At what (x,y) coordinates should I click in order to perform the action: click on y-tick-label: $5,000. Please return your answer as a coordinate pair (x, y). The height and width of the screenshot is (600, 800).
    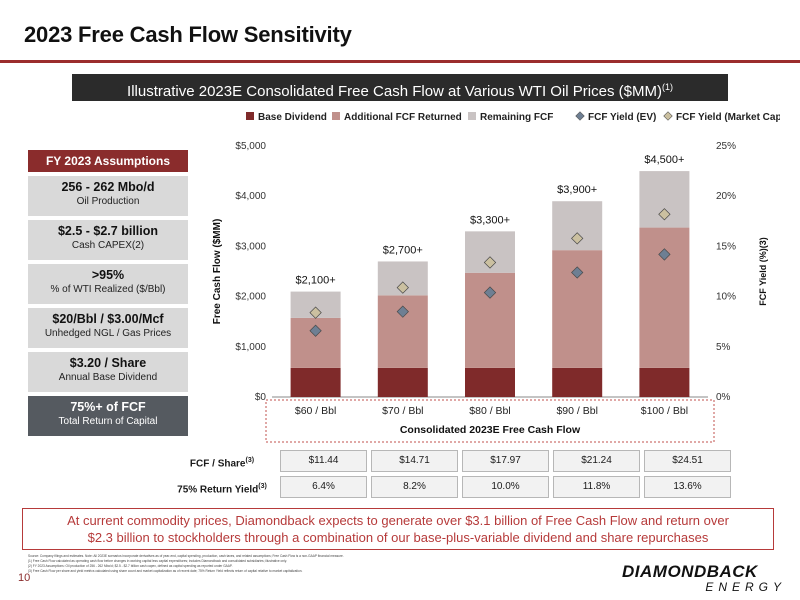
    Looking at the image, I should click on (250, 146).